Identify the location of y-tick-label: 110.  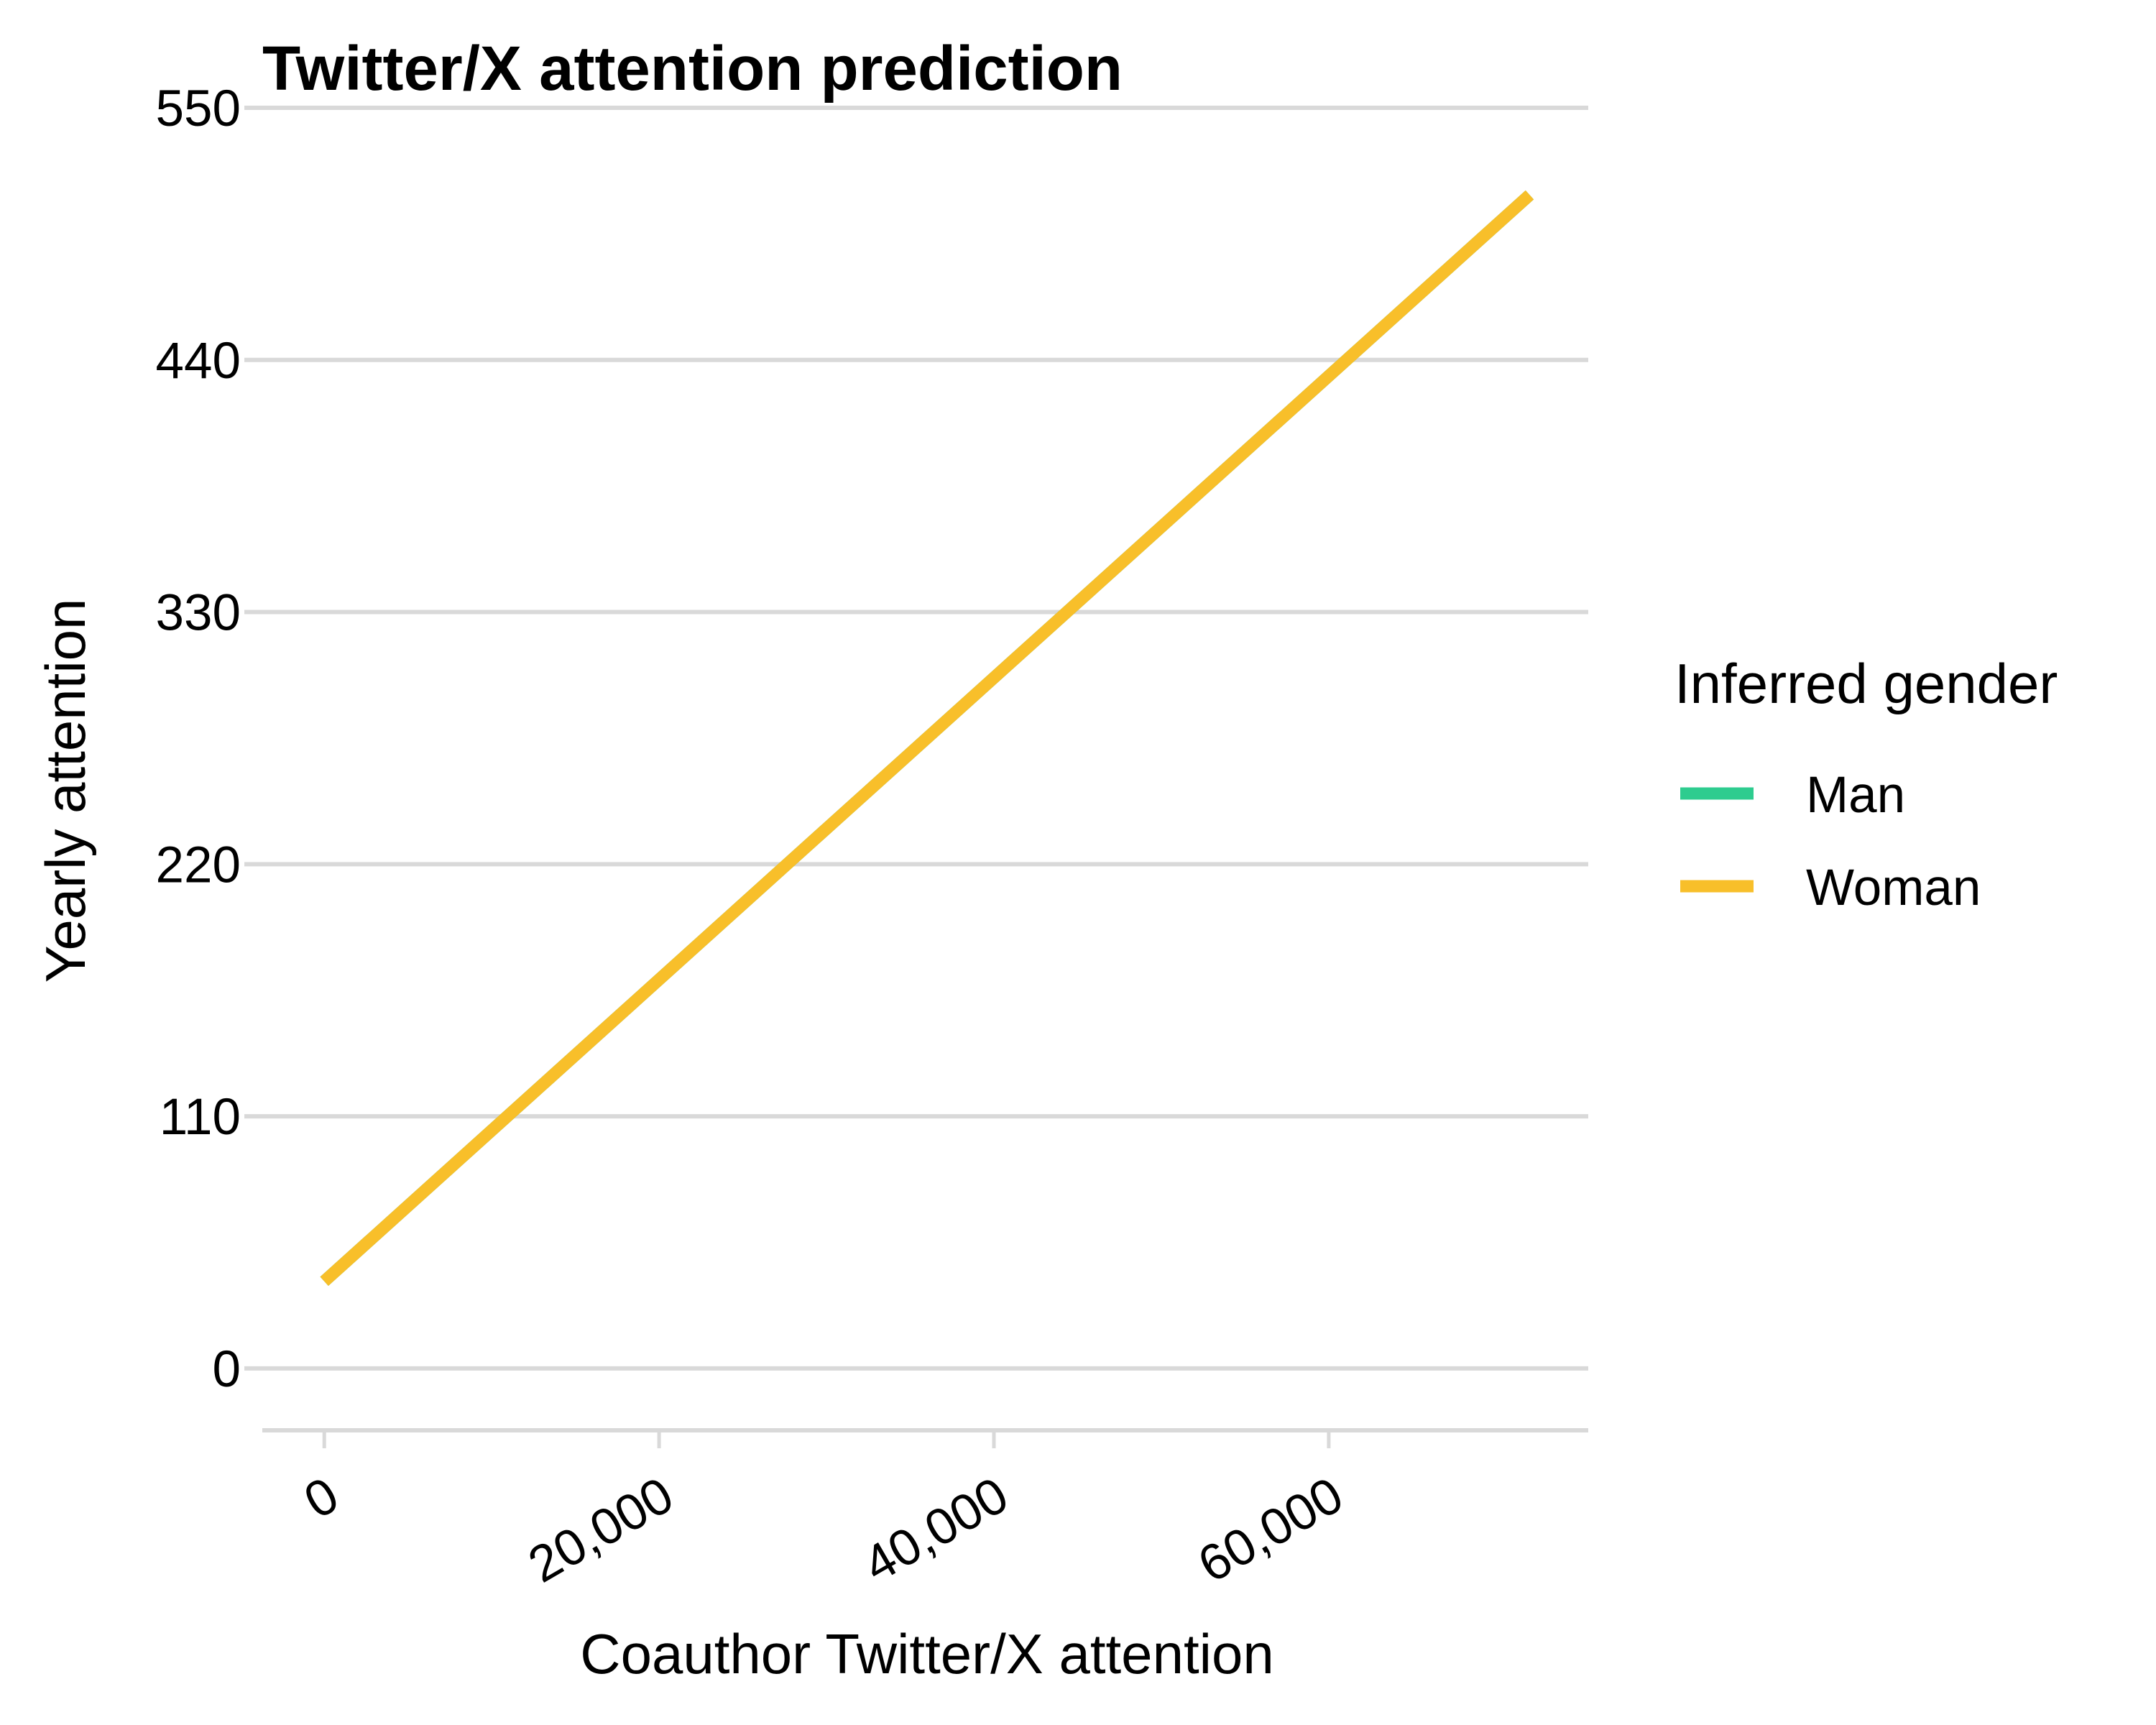
(200, 1117).